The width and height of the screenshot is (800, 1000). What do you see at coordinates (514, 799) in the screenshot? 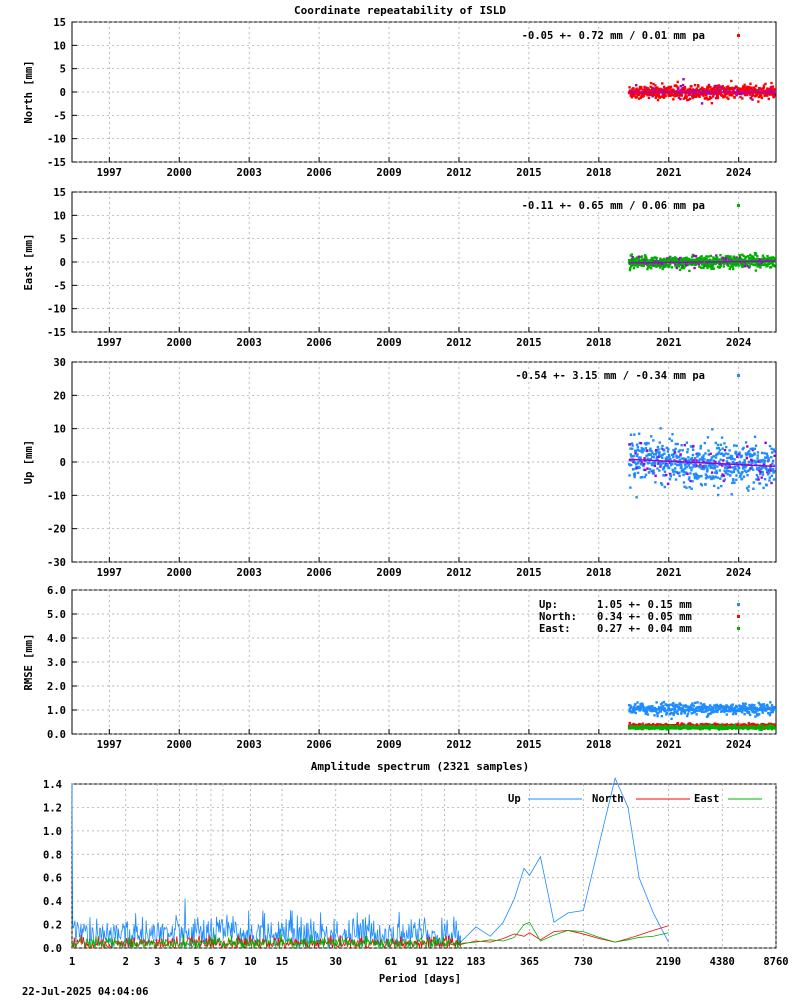
I see `spectrum-legend-label: Up` at bounding box center [514, 799].